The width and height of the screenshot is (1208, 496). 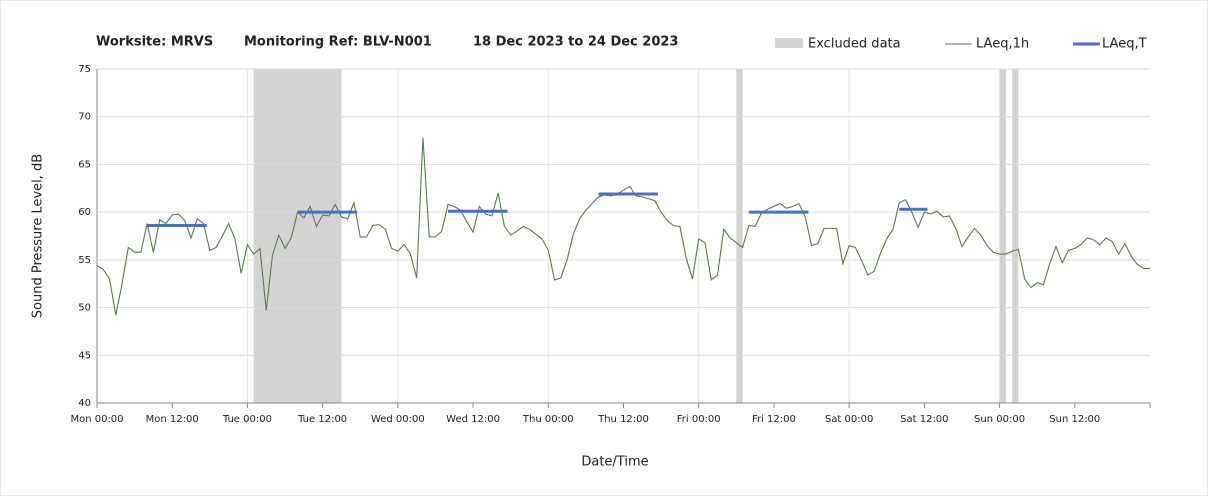 What do you see at coordinates (84, 260) in the screenshot?
I see `y-tick-label: 55` at bounding box center [84, 260].